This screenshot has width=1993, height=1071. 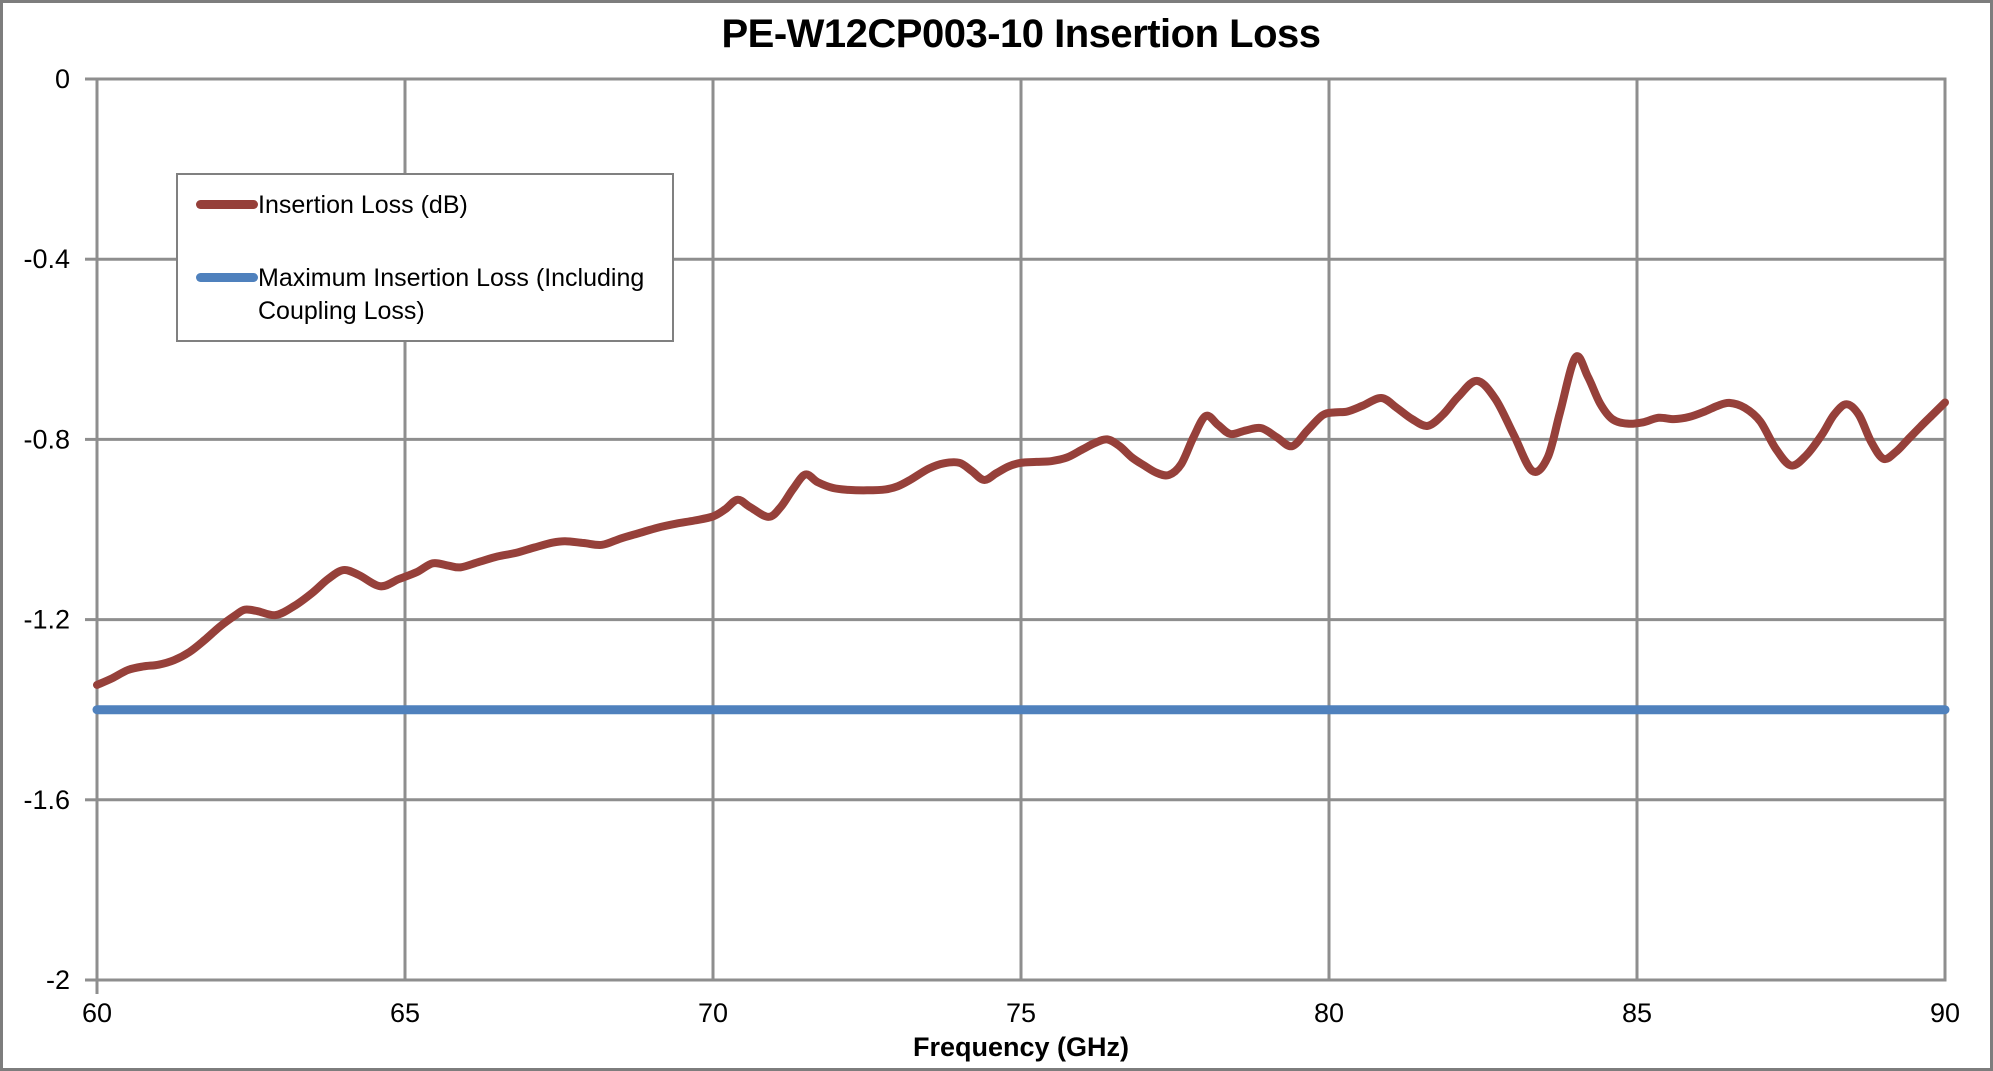 I want to click on max-insertion-loss-line-swatch, so click(x=227, y=277).